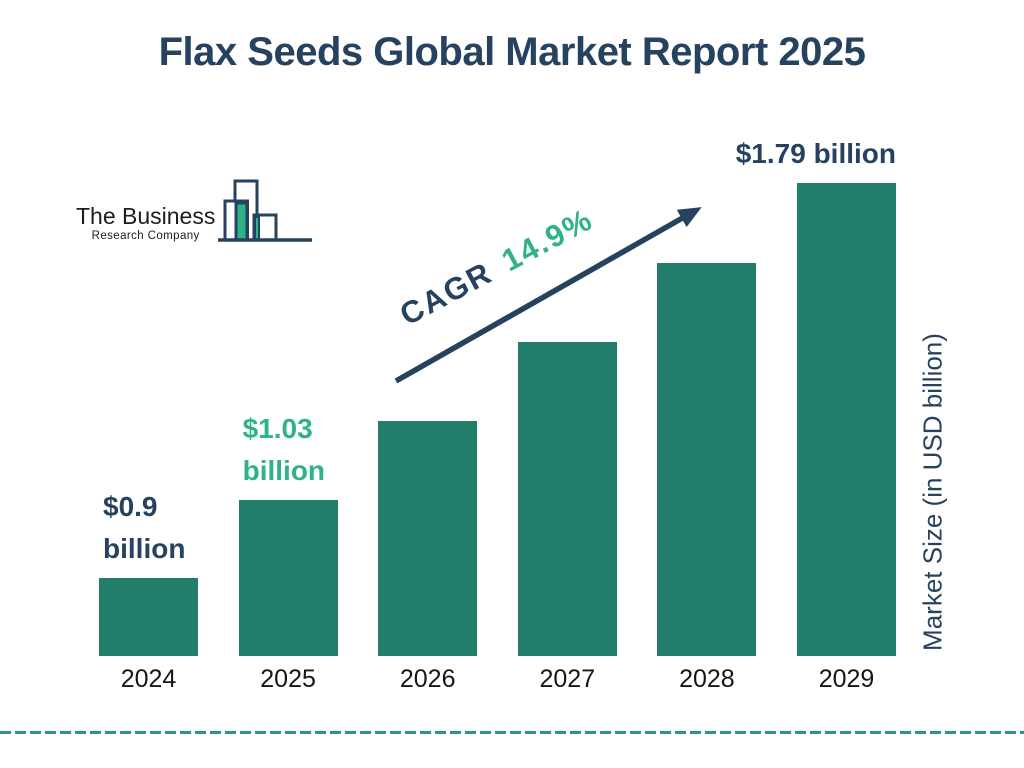 The image size is (1024, 768). Describe the element at coordinates (815, 153) in the screenshot. I see `value-label-2029: $1.79 billion` at that location.